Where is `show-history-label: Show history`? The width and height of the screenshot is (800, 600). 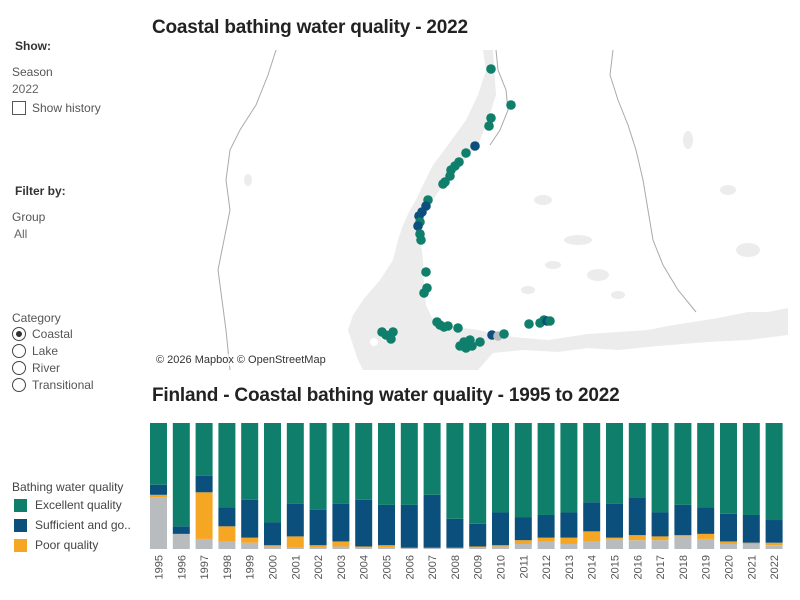
show-history-label: Show history is located at coordinates (66, 108).